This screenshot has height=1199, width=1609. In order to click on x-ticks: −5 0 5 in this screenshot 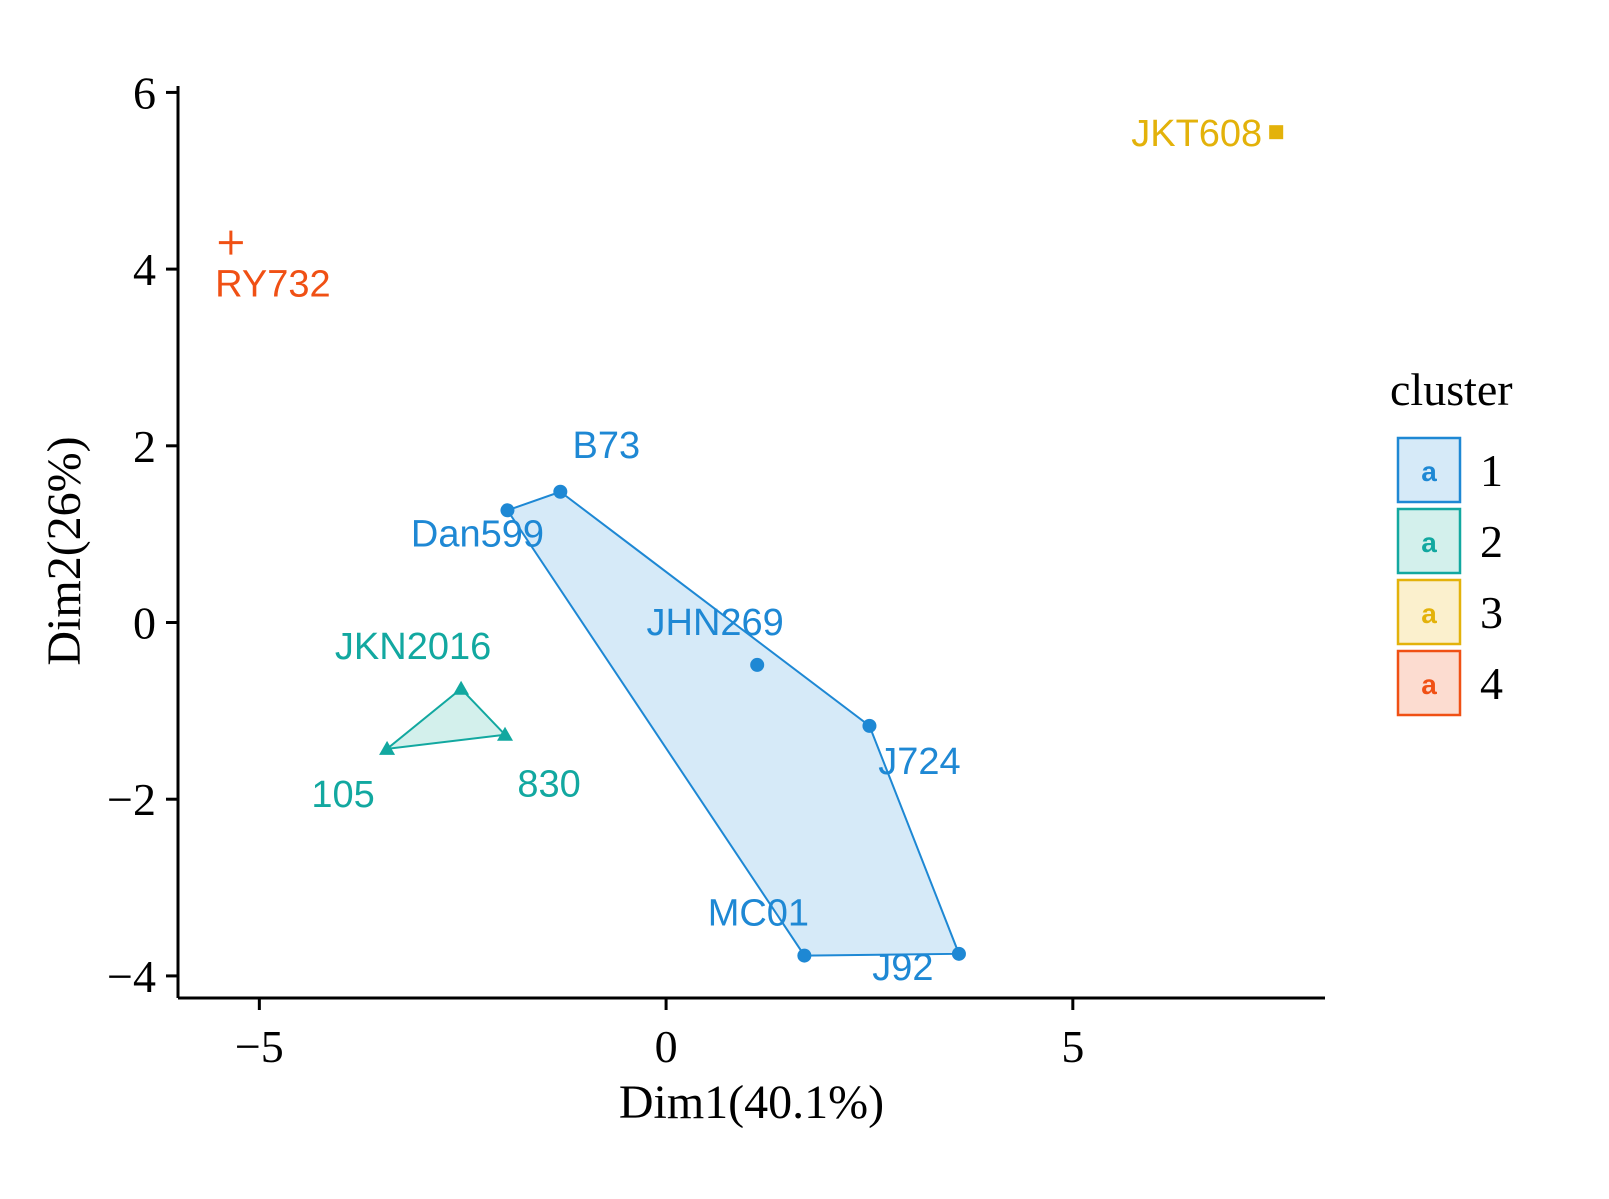, I will do `click(659, 1035)`.